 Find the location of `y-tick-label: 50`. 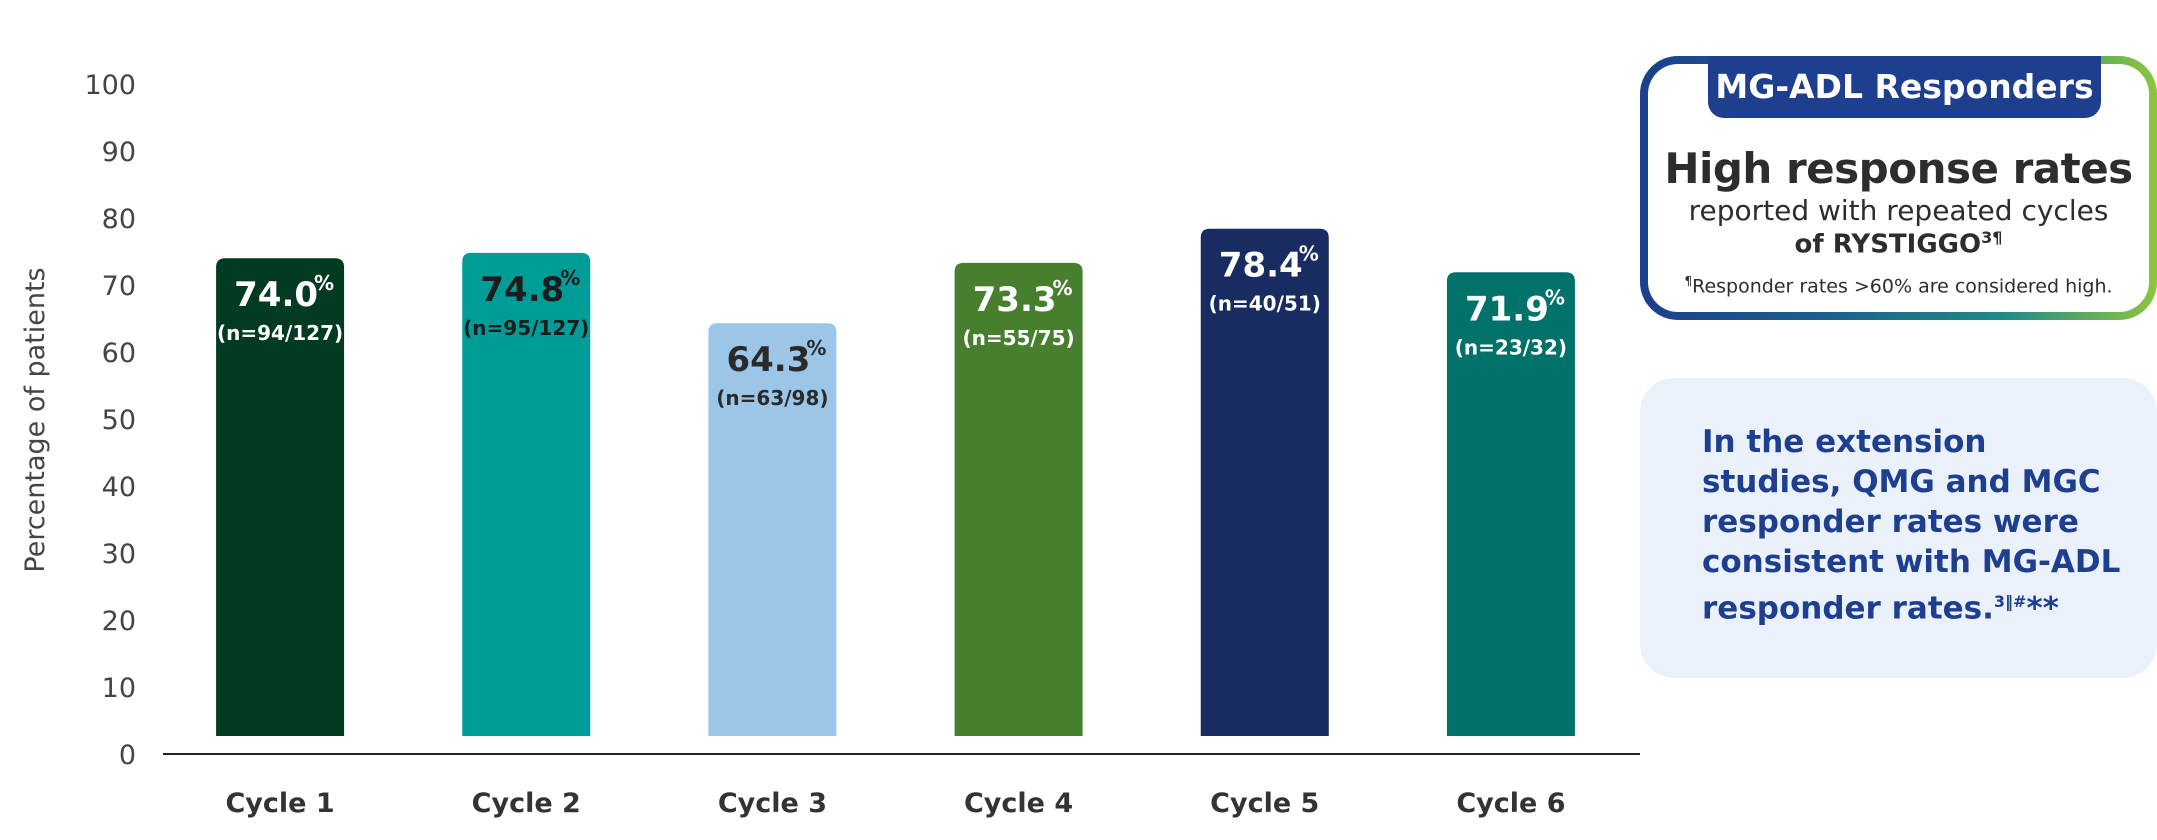

y-tick-label: 50 is located at coordinates (119, 420).